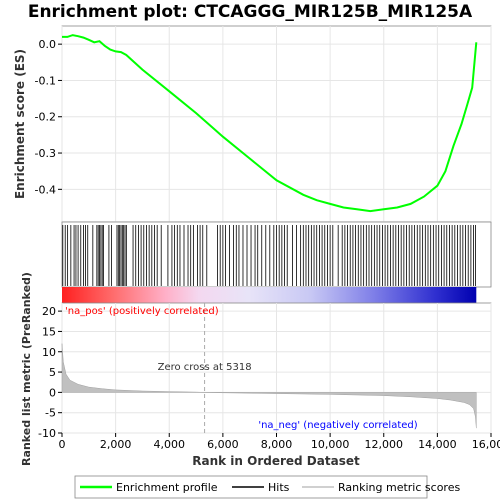 The height and width of the screenshot is (500, 500). Describe the element at coordinates (49, 352) in the screenshot. I see `metric-tick-label: 10` at that location.